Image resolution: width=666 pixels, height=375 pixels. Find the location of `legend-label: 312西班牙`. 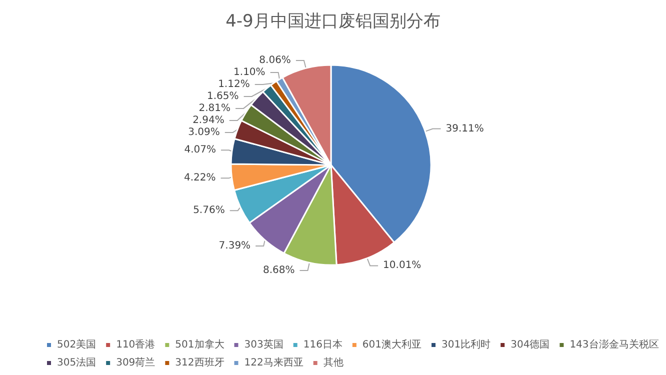

legend-label: 312西班牙 is located at coordinates (199, 362).